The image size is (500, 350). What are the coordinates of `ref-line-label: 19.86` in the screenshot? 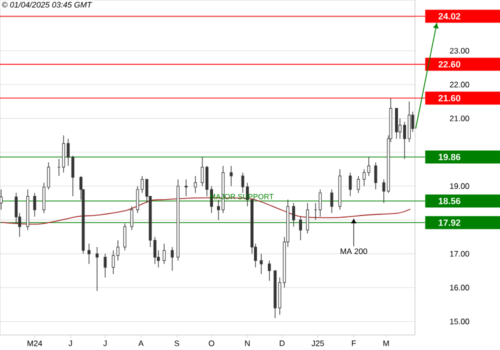 It's located at (449, 157).